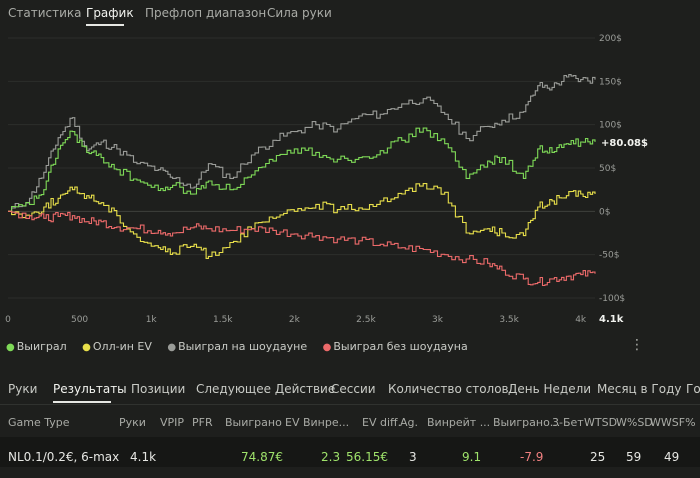 Image resolution: width=700 pixels, height=478 pixels. I want to click on x-tick-label: 2k, so click(295, 320).